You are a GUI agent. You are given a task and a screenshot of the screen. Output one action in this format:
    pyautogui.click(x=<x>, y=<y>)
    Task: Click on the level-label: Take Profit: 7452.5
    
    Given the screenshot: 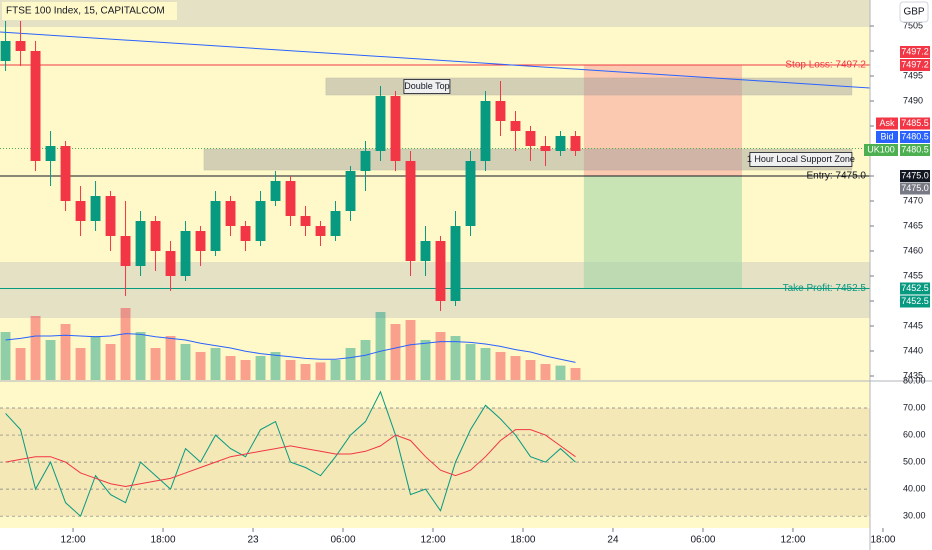 What is the action you would take?
    pyautogui.click(x=825, y=288)
    